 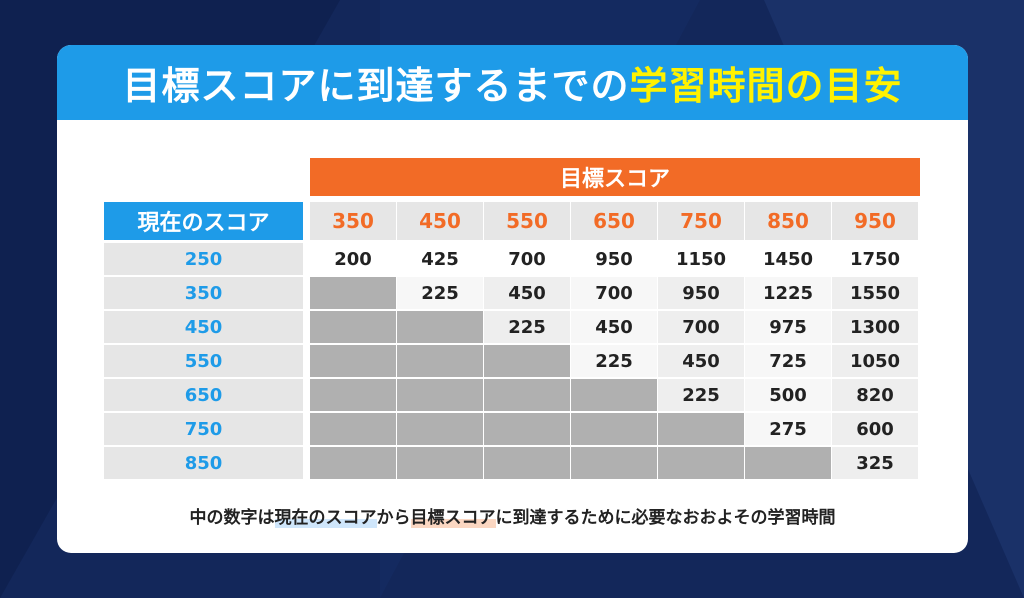 I want to click on table-row: 250 200 425 700 950 1150 1450 1750, so click(x=511, y=259).